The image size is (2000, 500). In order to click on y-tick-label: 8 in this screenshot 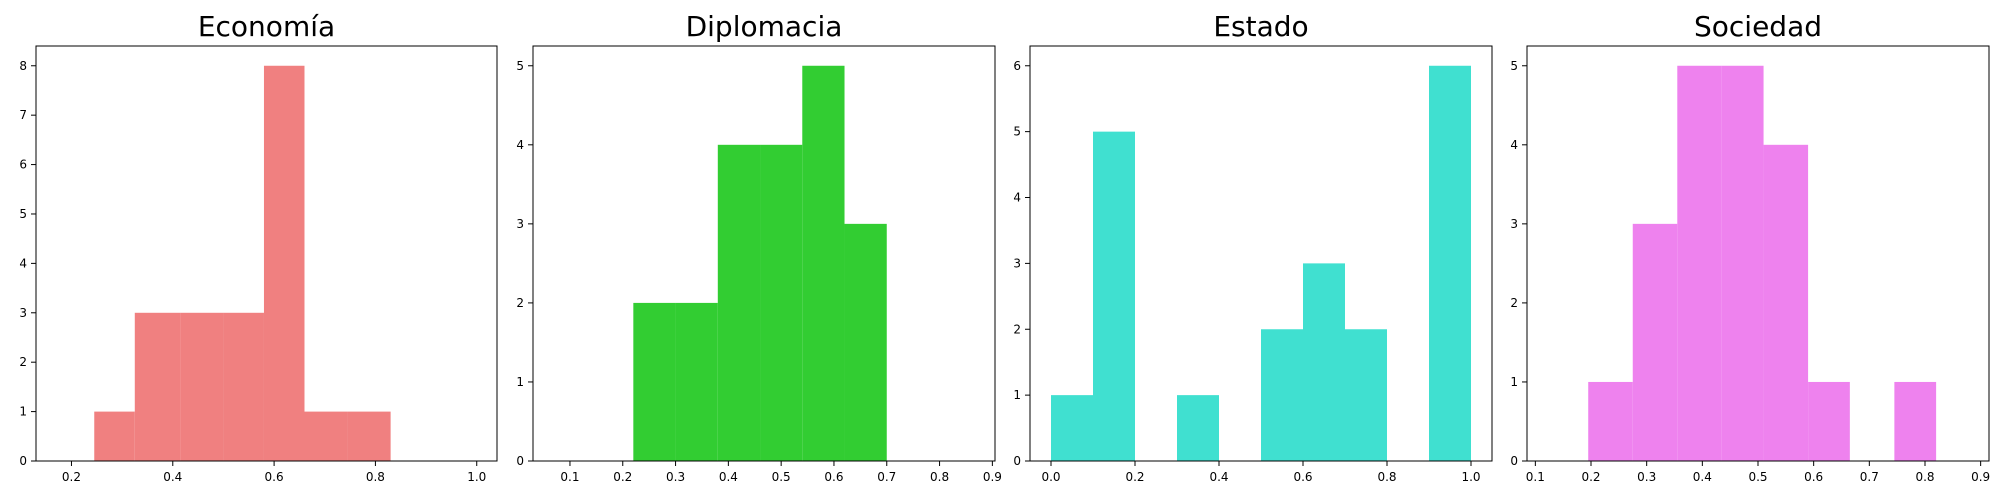, I will do `click(23, 66)`.